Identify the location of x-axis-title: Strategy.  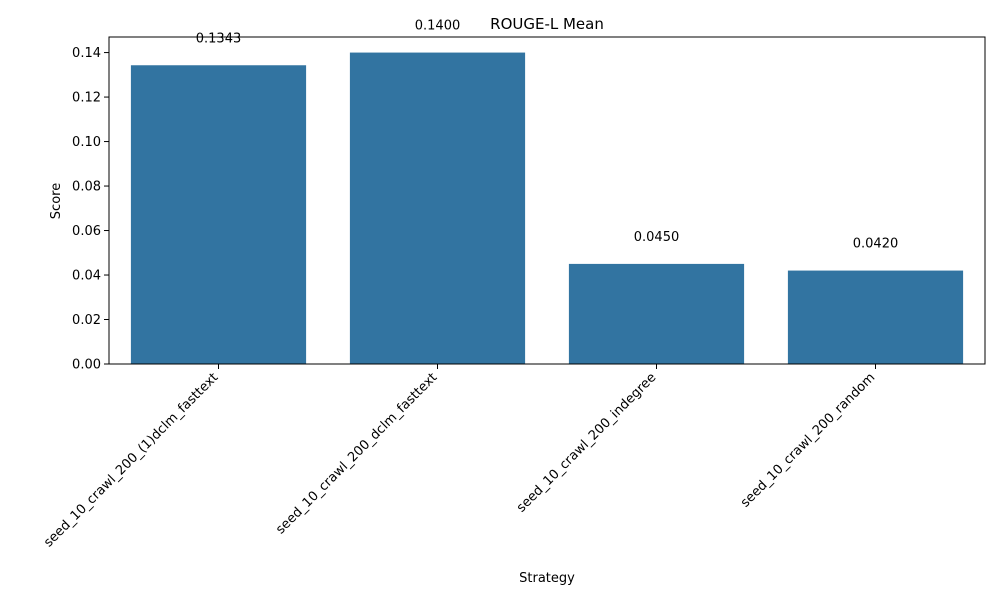
(547, 578).